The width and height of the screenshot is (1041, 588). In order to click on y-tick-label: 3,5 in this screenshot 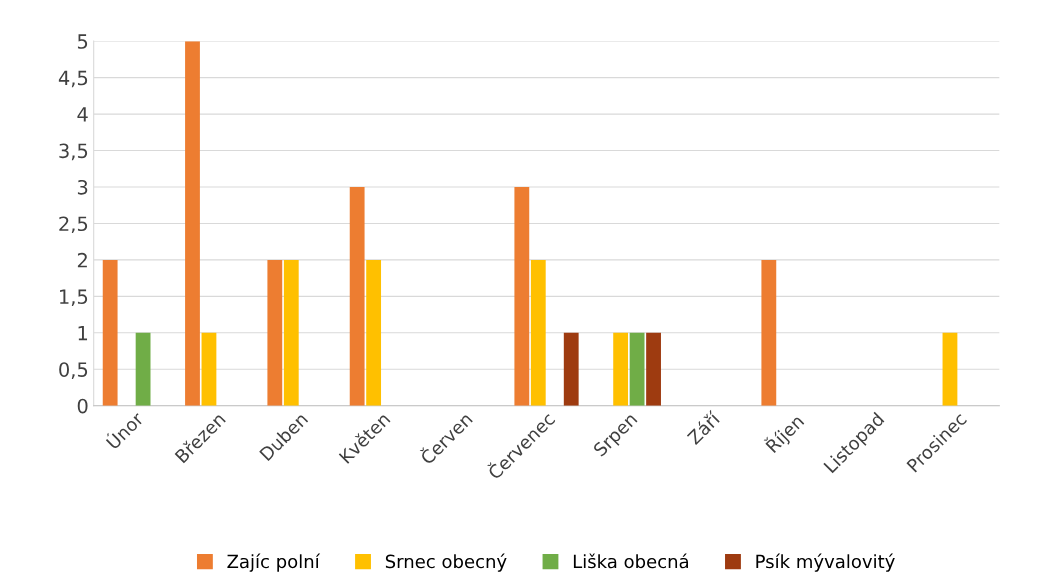, I will do `click(73, 152)`.